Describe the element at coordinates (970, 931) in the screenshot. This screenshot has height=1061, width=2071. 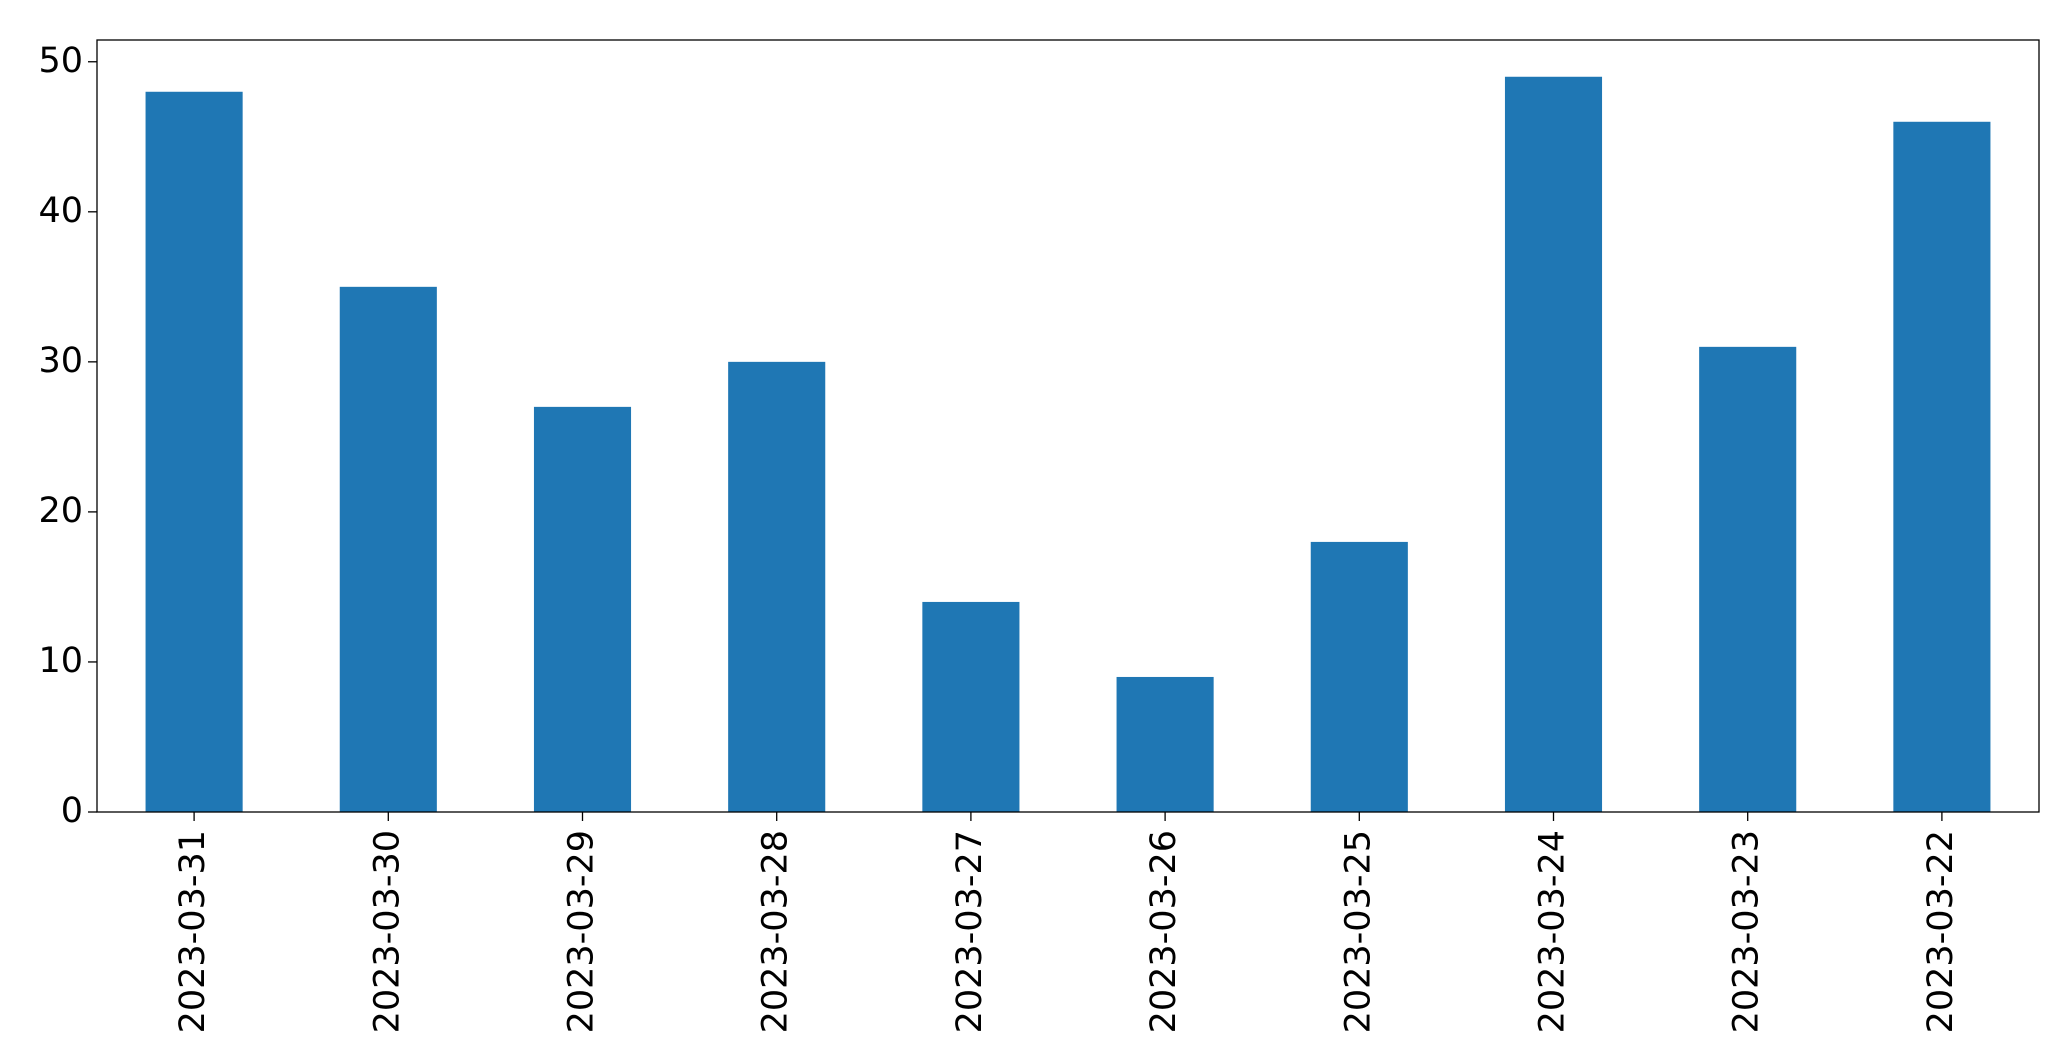
I see `x-tick-label: 2023-03-27` at that location.